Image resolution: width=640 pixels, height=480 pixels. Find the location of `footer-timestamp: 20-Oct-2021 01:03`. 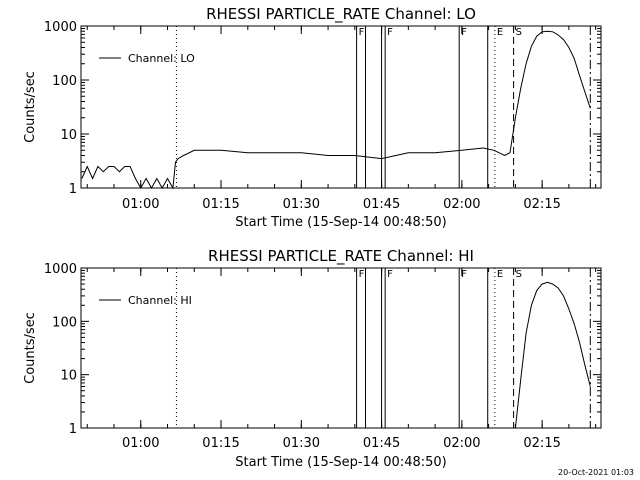

footer-timestamp: 20-Oct-2021 01:03 is located at coordinates (596, 472).